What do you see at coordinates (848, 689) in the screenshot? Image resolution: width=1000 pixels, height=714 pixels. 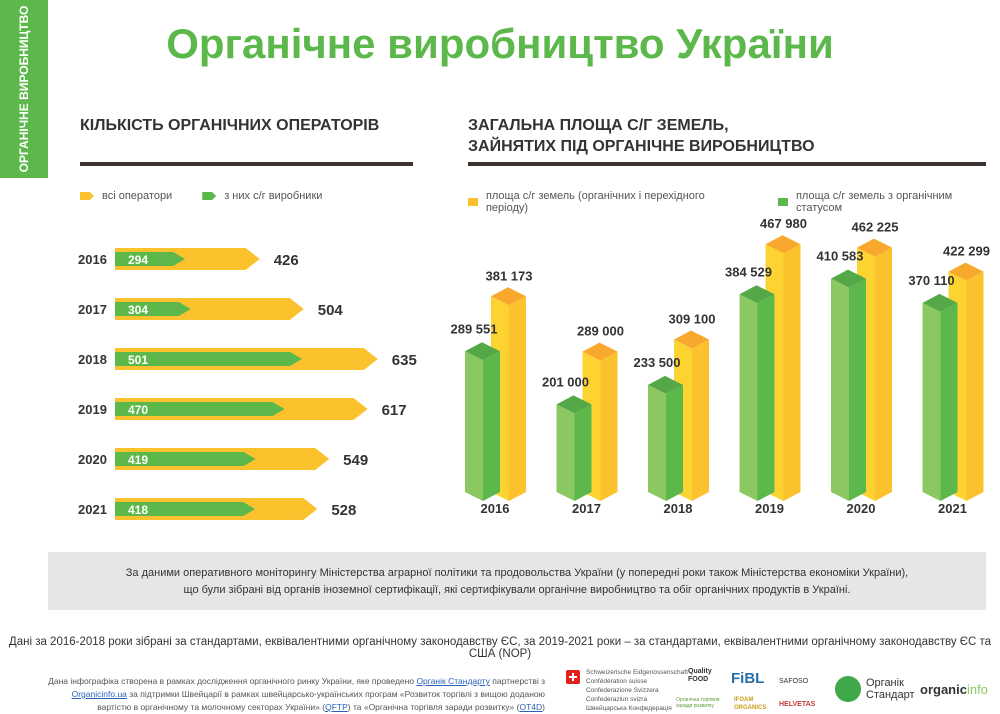 I see `organic-standard-logo-icon` at bounding box center [848, 689].